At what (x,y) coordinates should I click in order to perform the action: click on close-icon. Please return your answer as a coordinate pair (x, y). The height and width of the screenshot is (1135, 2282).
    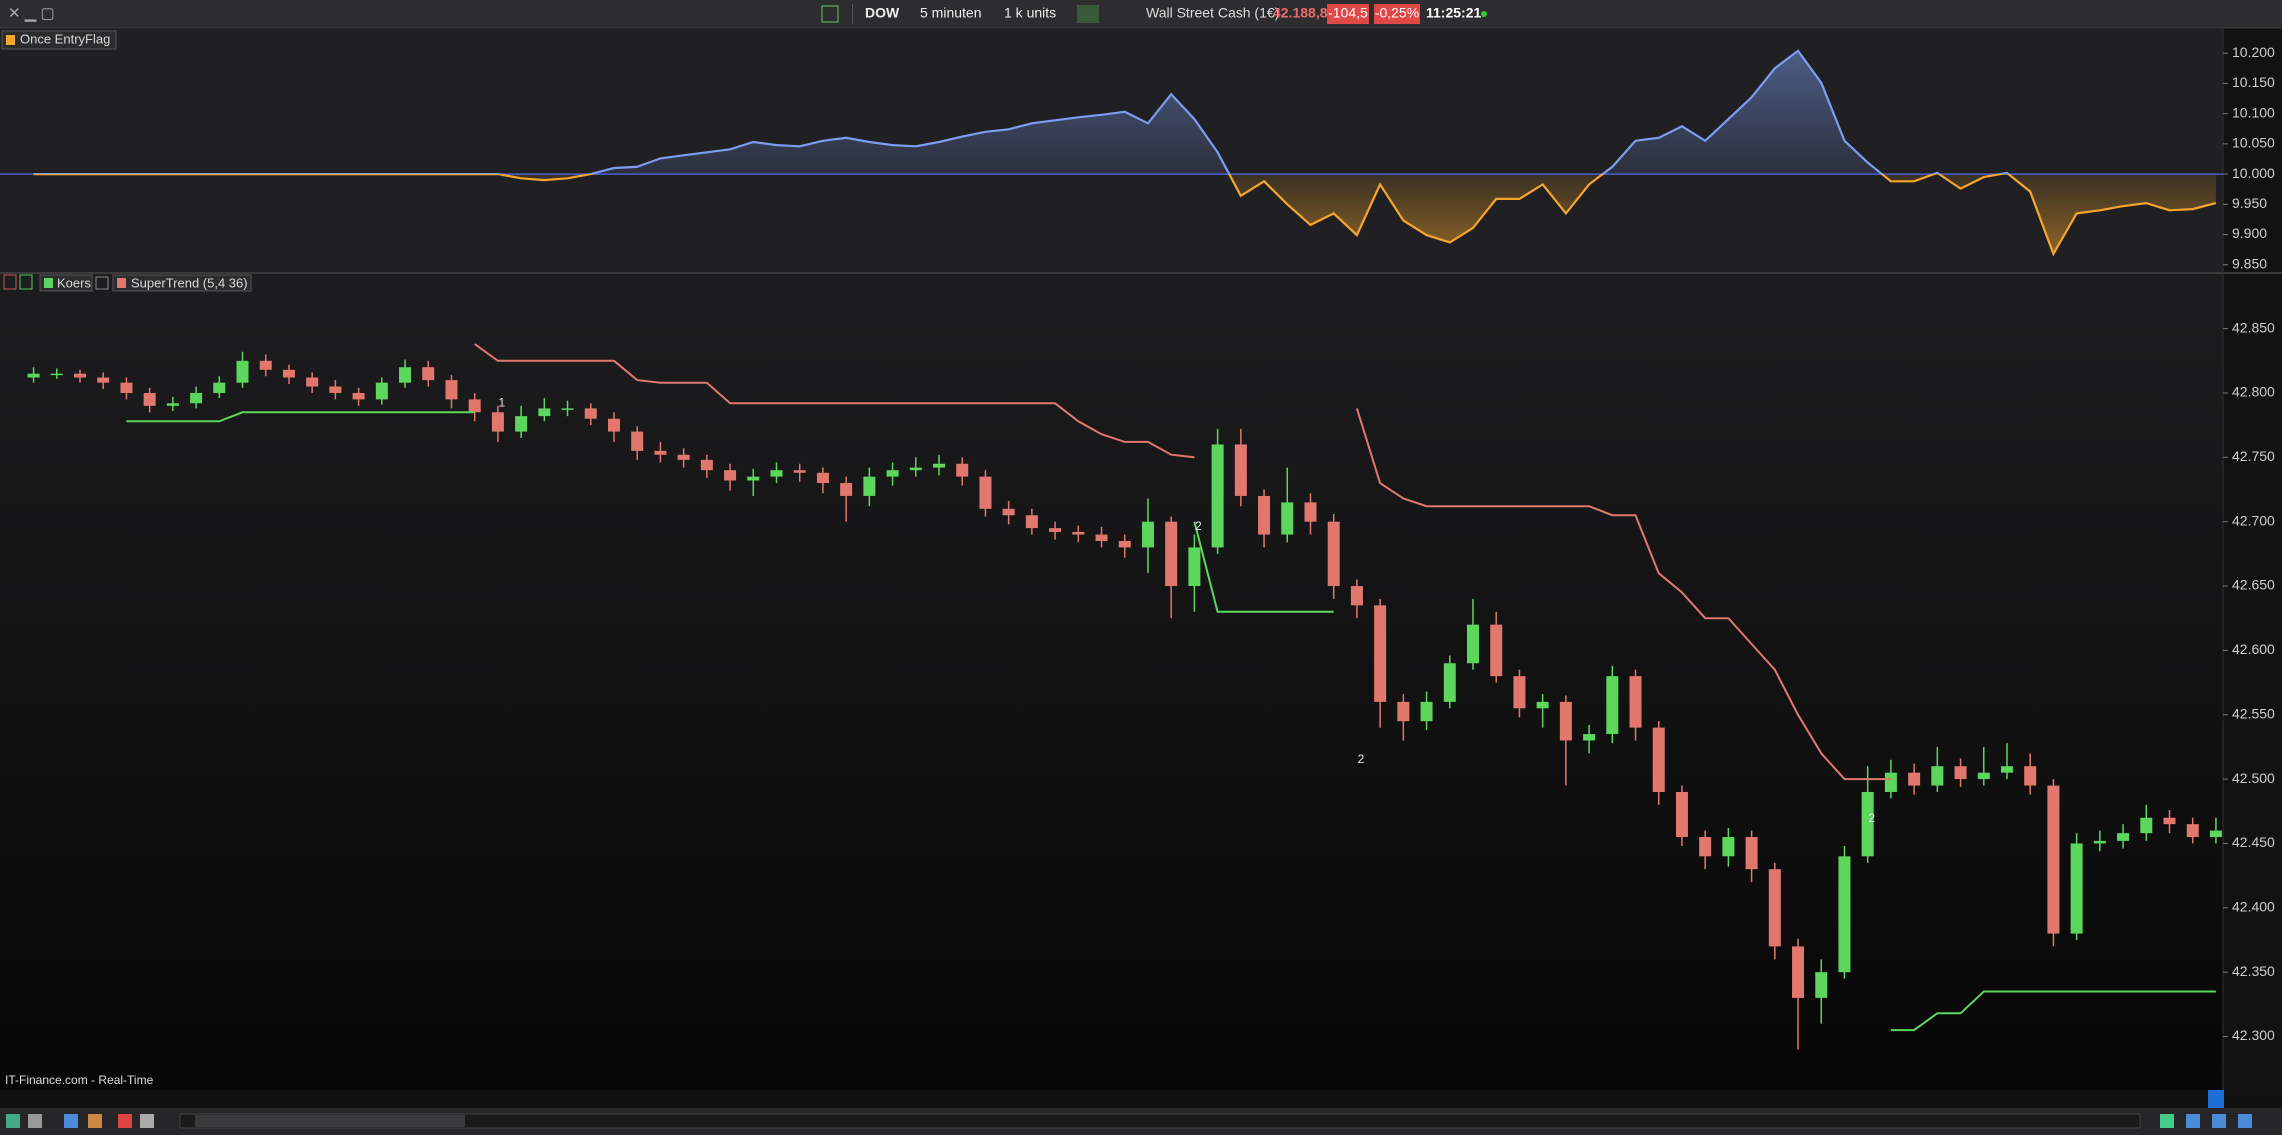
    Looking at the image, I should click on (10, 282).